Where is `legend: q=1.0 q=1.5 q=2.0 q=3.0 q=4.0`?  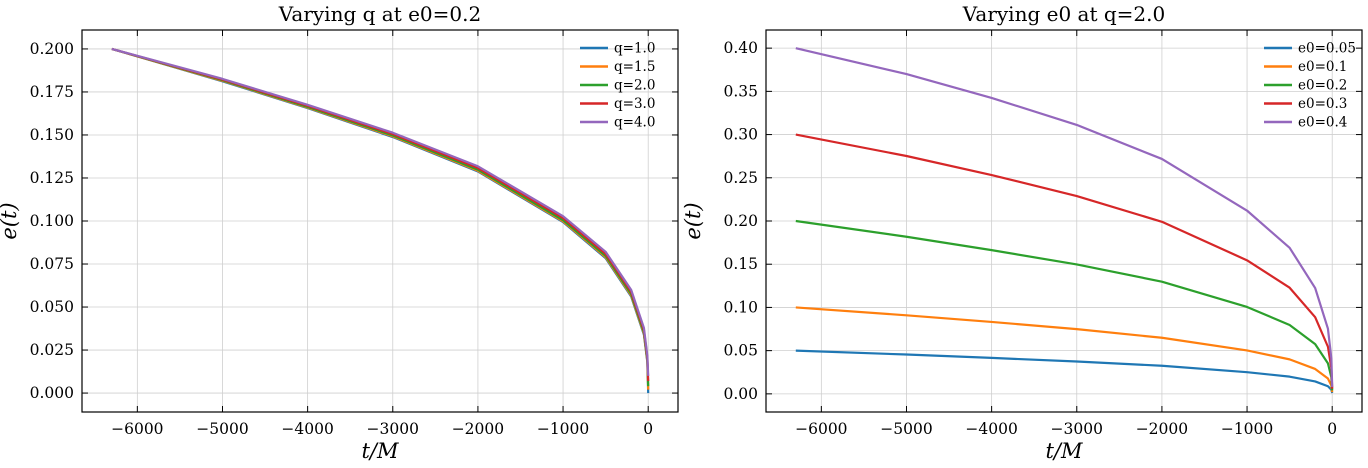
legend: q=1.0 q=1.5 q=2.0 q=3.0 q=4.0 is located at coordinates (617, 86).